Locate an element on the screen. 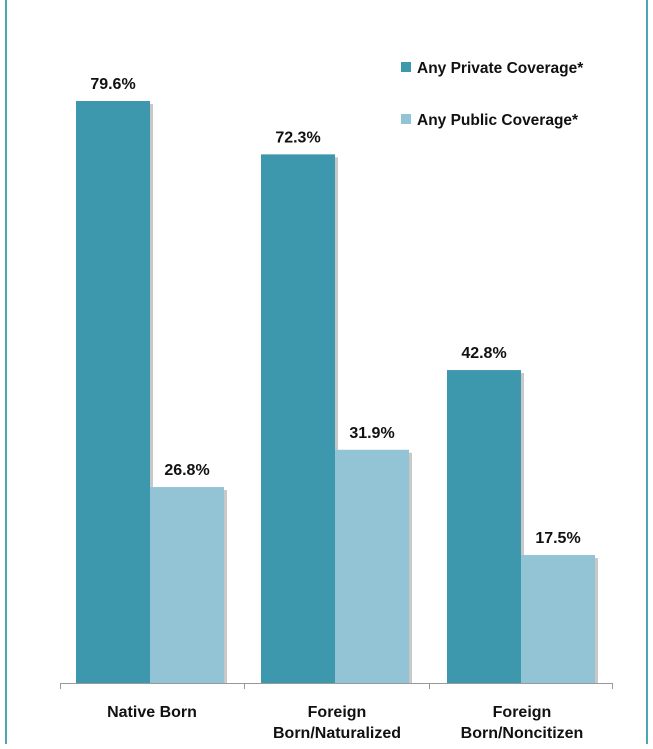 This screenshot has width=653, height=749. frame-right-edge is located at coordinates (647, 372).